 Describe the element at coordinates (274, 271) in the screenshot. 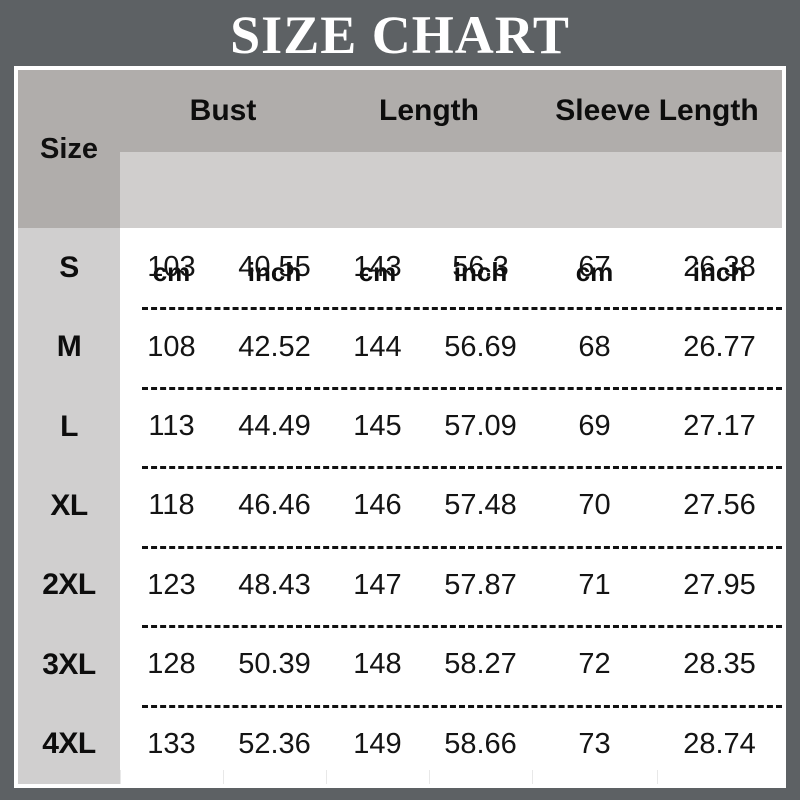

I see `unit-header-bust-inch: inch` at that location.